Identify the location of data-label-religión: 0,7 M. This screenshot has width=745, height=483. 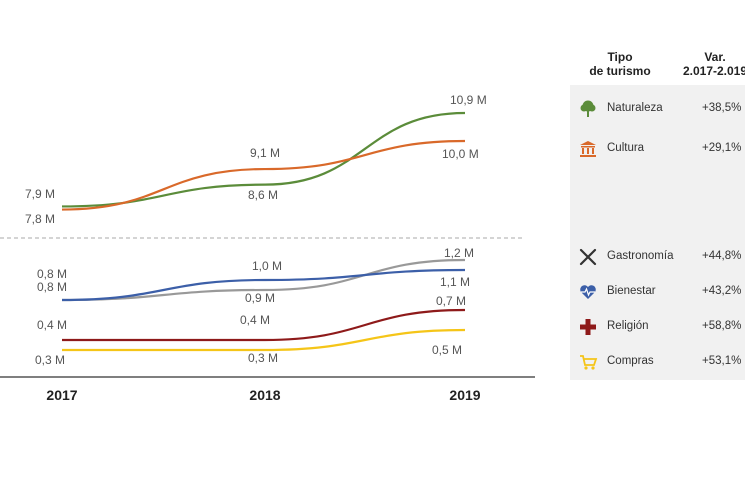
(451, 301).